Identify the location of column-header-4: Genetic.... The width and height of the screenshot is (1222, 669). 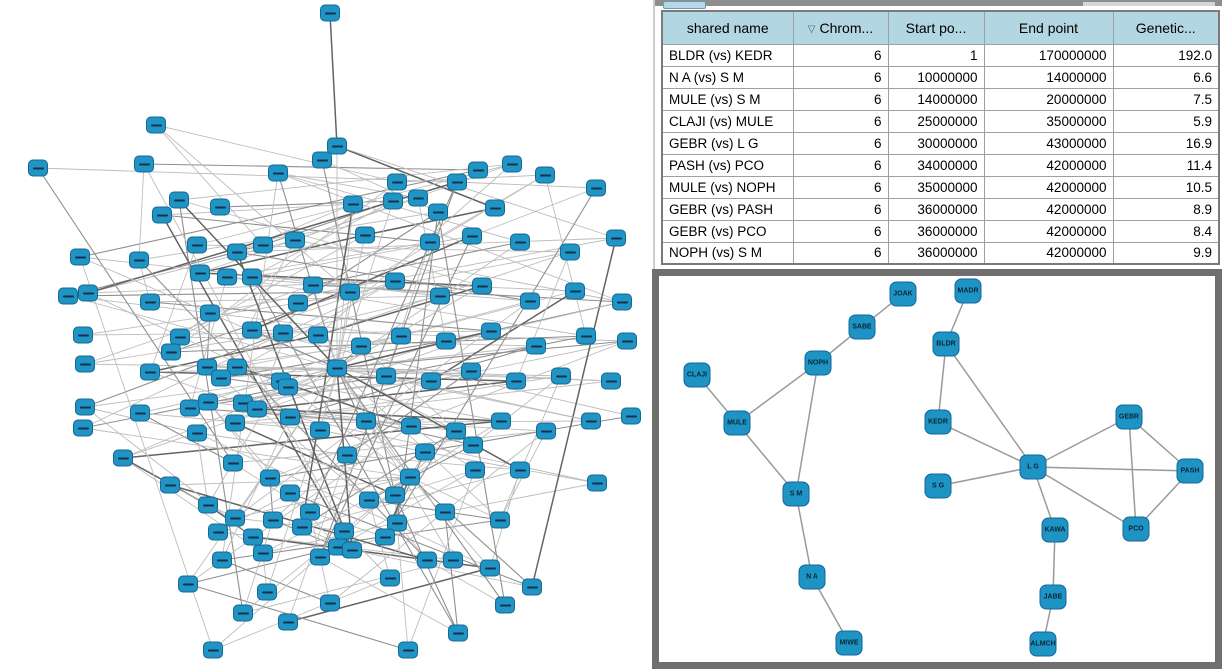
(1166, 27).